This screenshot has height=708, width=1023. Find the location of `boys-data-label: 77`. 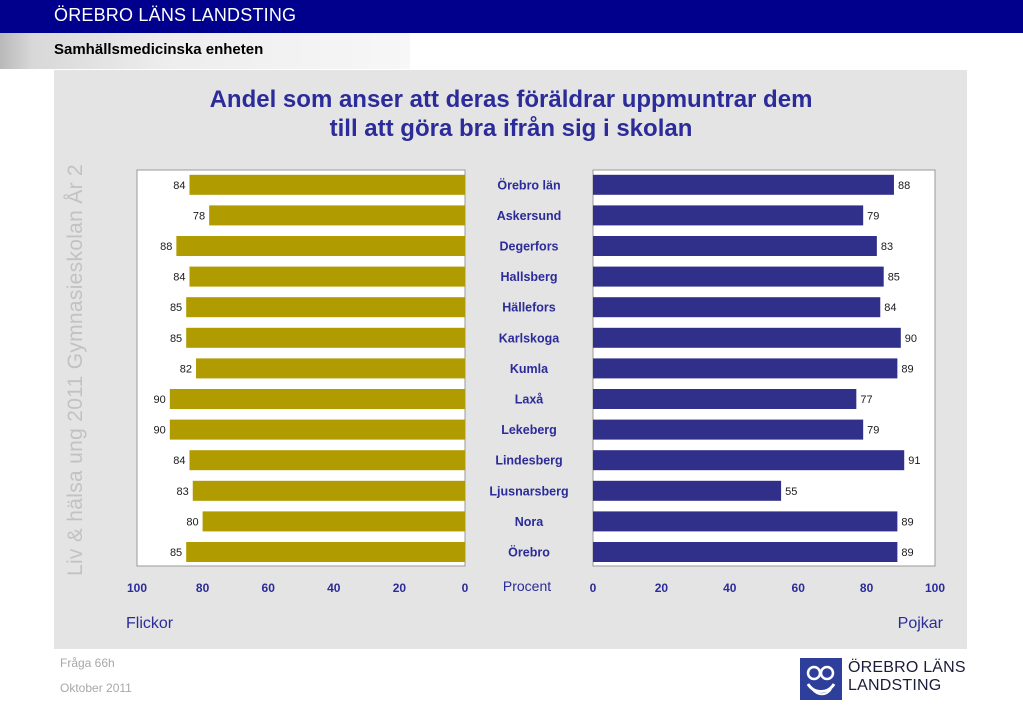

boys-data-label: 77 is located at coordinates (866, 400).